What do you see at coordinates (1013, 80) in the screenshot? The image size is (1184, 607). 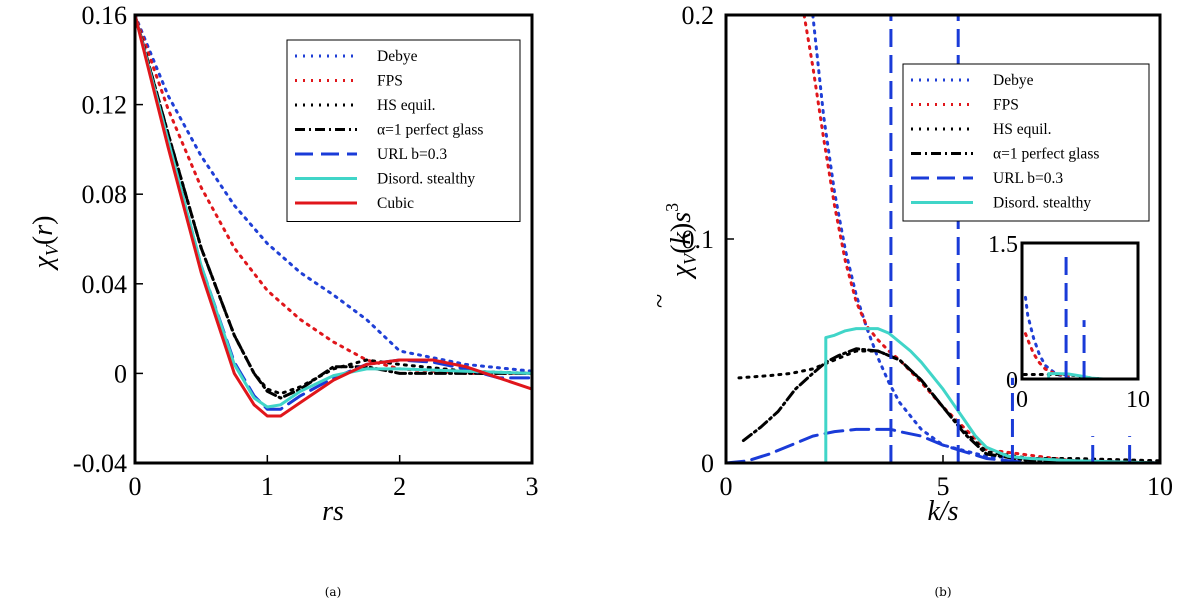 I see `panel-b-legend-label-debye: Debye` at bounding box center [1013, 80].